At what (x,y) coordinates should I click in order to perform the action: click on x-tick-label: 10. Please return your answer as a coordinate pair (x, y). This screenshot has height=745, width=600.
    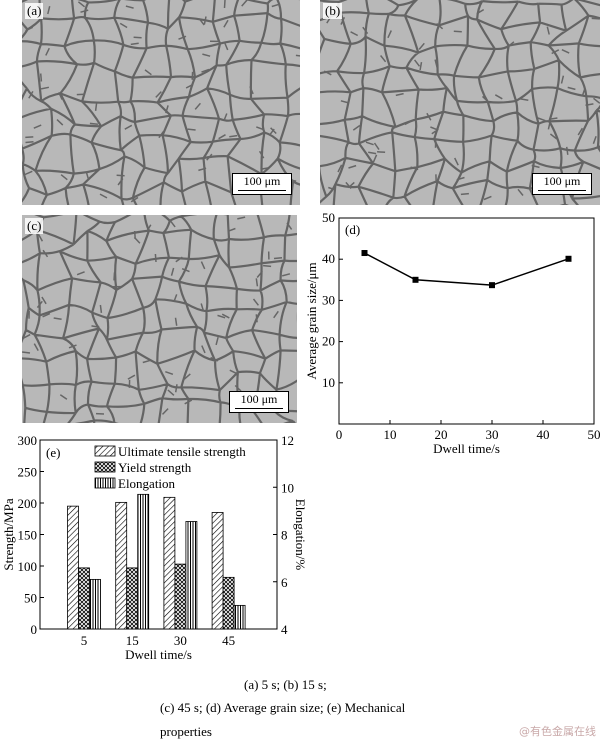
    Looking at the image, I should click on (390, 434).